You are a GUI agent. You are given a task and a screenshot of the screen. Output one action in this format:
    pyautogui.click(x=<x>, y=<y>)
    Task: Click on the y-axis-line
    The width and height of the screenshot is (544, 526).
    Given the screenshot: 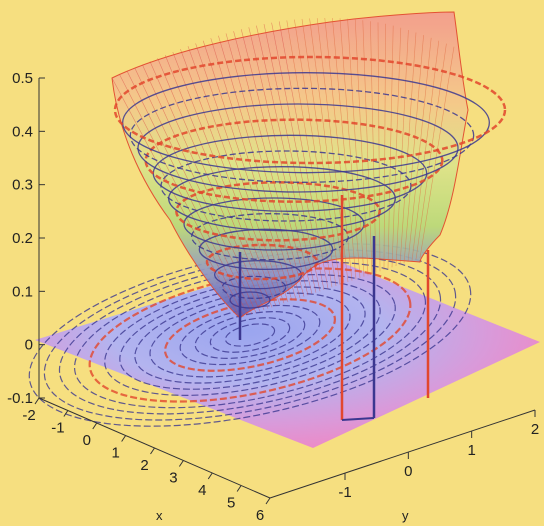 What is the action you would take?
    pyautogui.click(x=402, y=454)
    